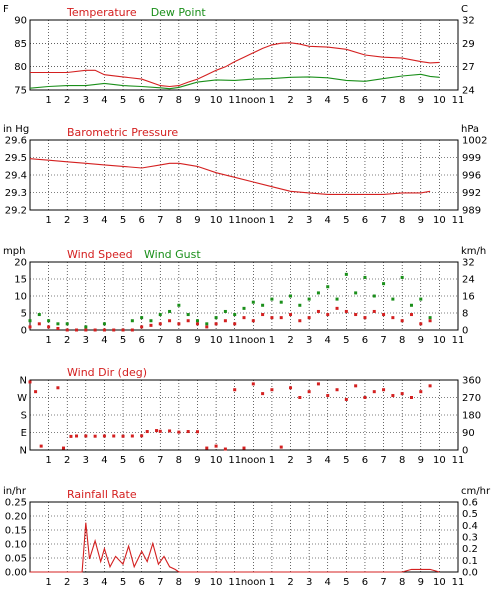 The width and height of the screenshot is (493, 598). I want to click on chart-title: Barometric Pressure, so click(122, 132).